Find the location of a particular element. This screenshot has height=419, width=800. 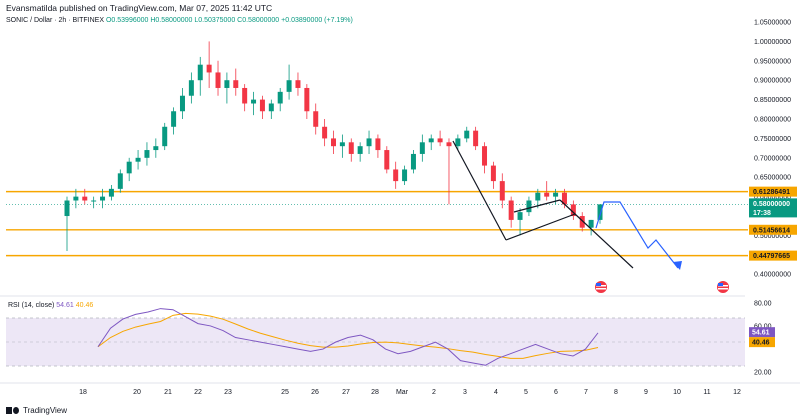

price-tag-label: 0.51456614 is located at coordinates (771, 230).